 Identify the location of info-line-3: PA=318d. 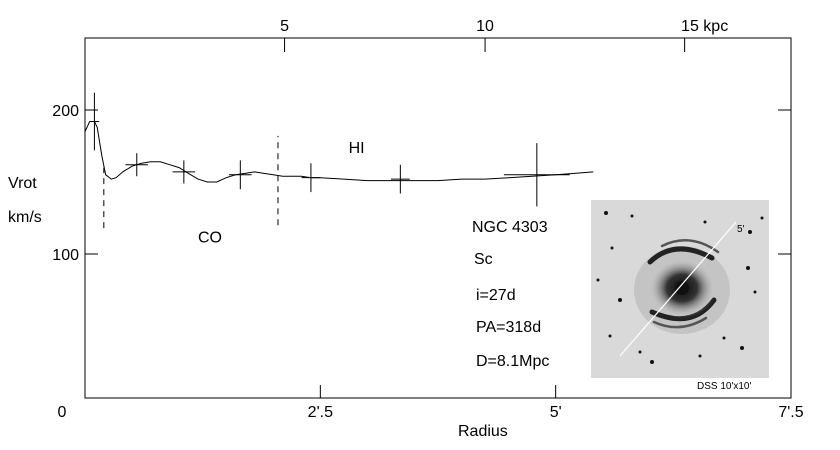
(508, 327).